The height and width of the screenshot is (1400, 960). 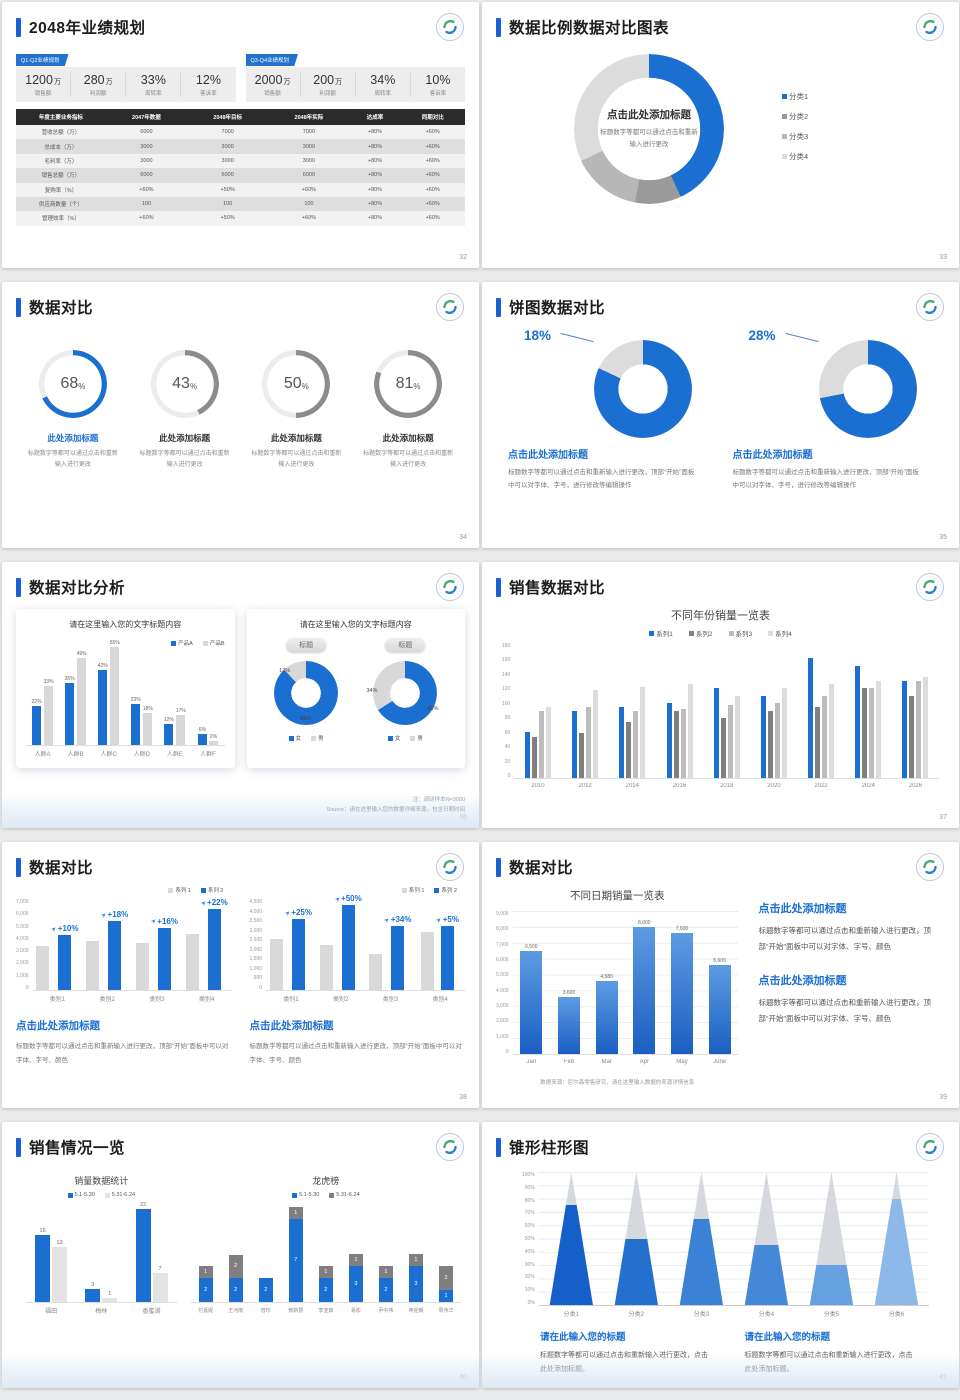 I want to click on bar-stack: 49%, so click(x=82, y=691).